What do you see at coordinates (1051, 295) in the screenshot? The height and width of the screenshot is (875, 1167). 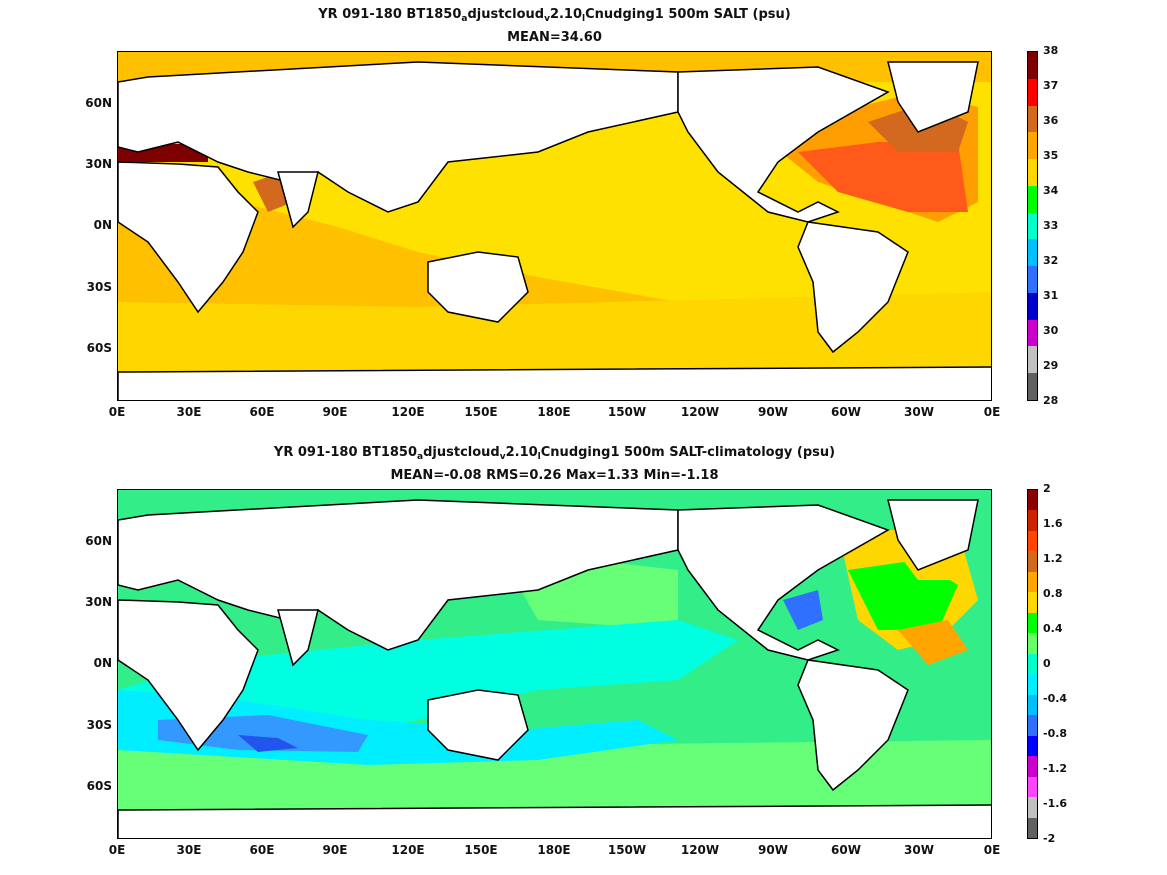 I see `colorbar-label: 31` at bounding box center [1051, 295].